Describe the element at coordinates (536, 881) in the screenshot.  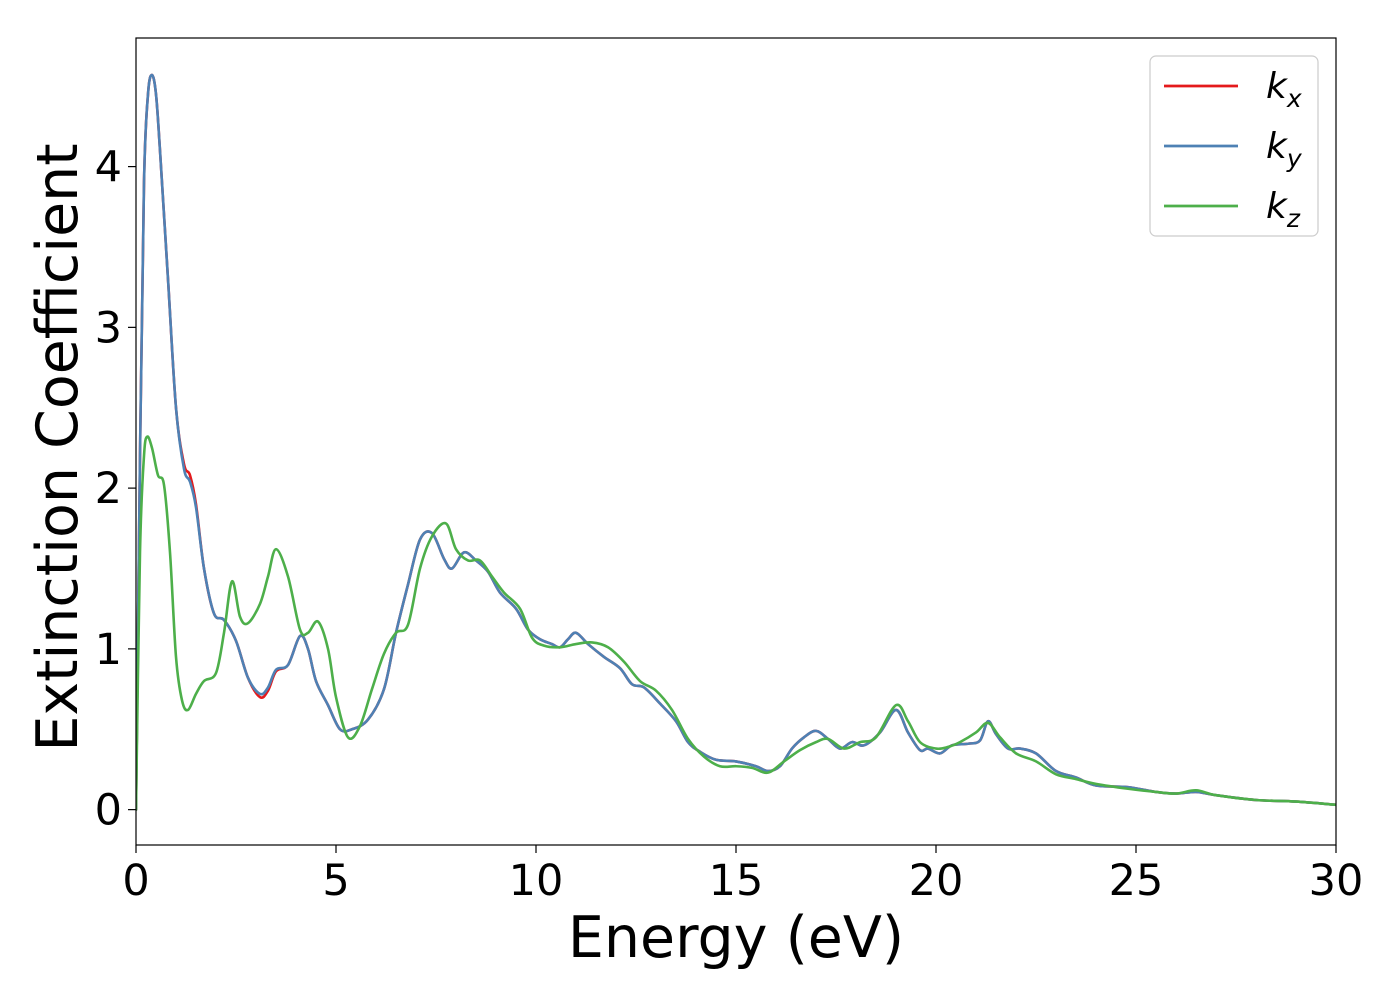
I see `x-tick-label: 10` at that location.